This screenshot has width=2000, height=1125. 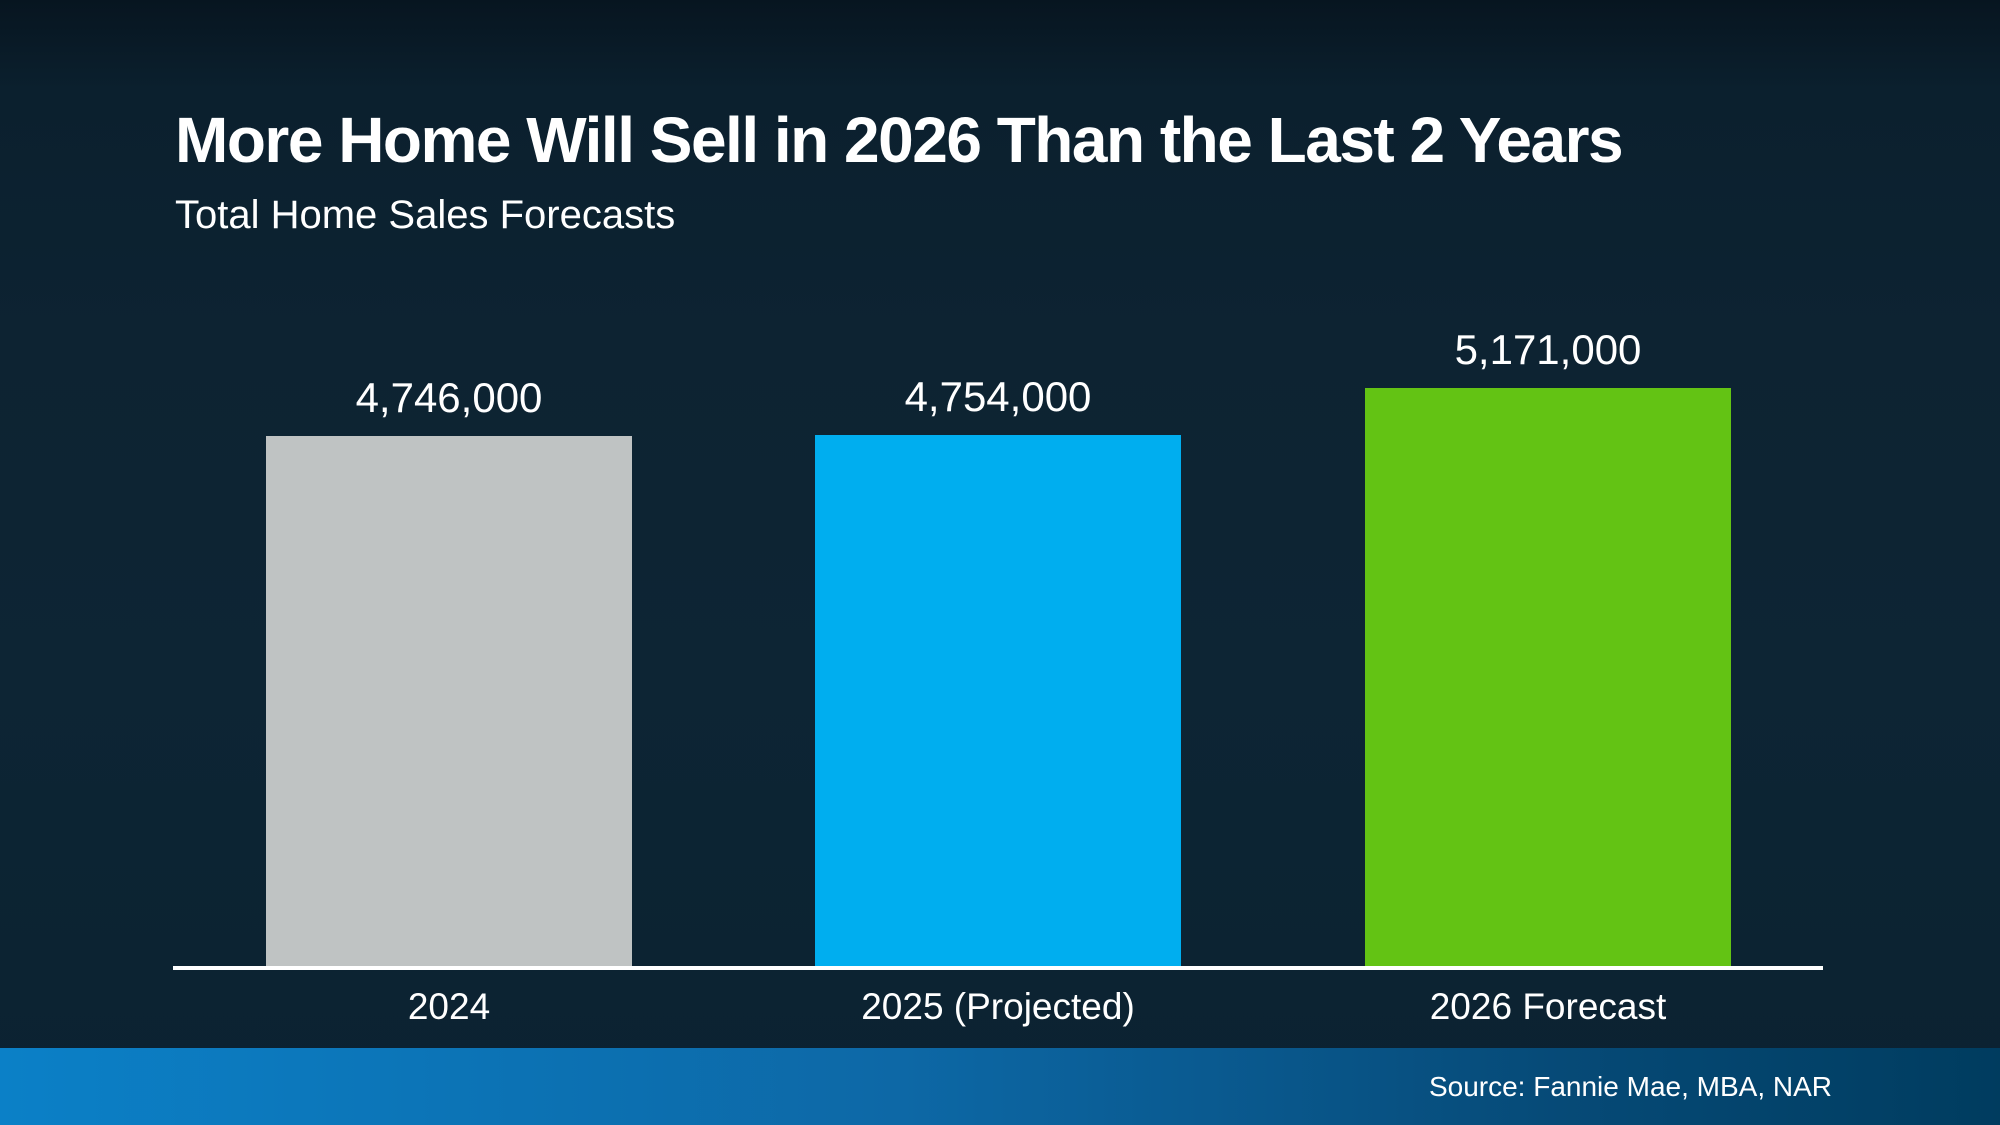 I want to click on bar-value-label-2026: 5,171,000, so click(x=1548, y=349).